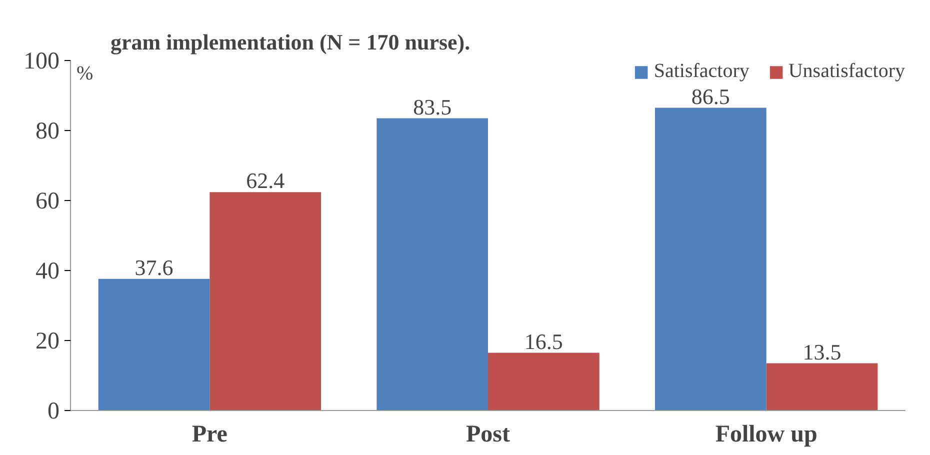 The width and height of the screenshot is (930, 455). I want to click on legend-label: Unsatisfactory, so click(846, 71).